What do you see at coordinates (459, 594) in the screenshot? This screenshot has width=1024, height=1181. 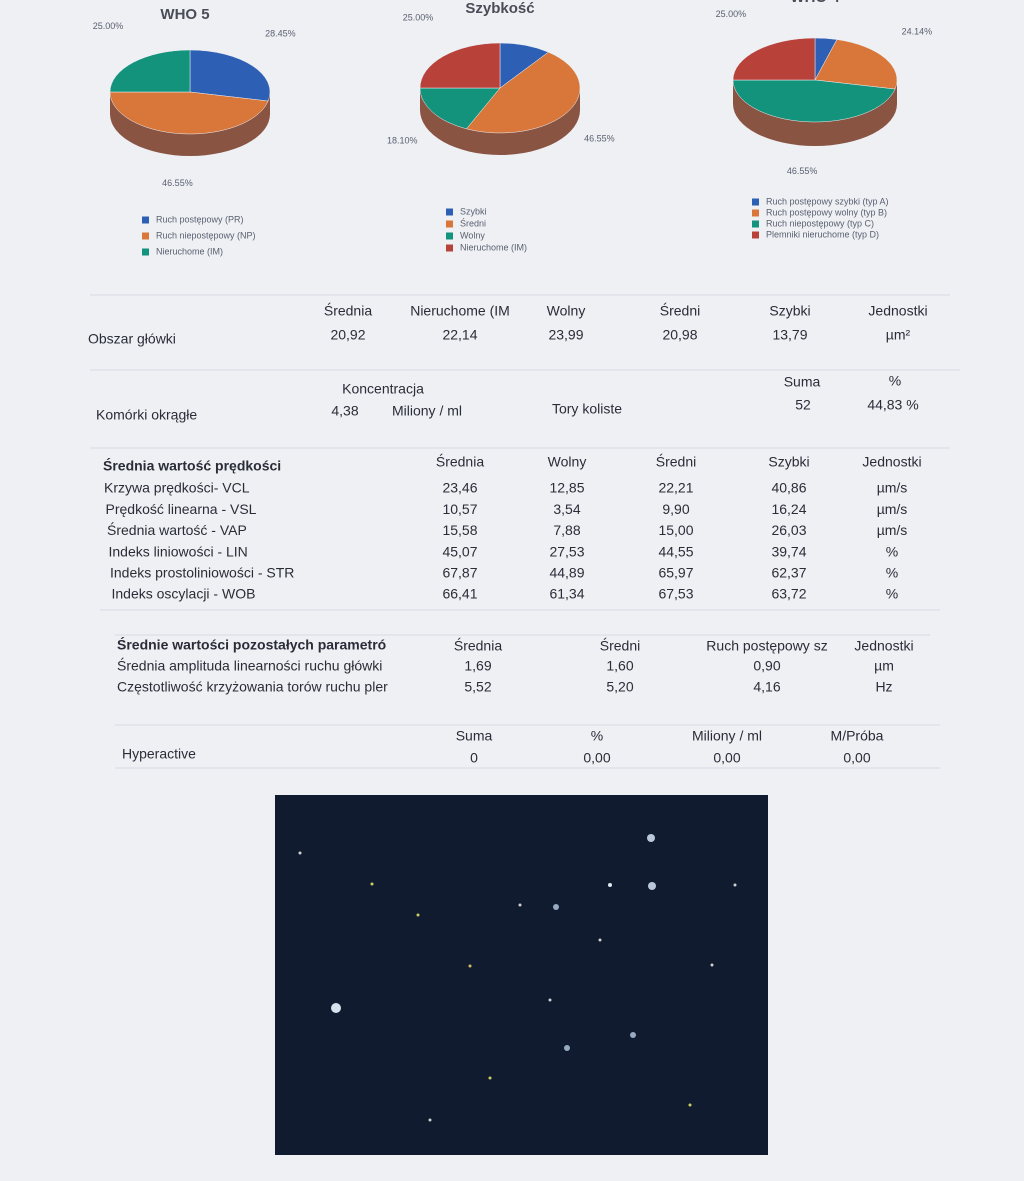 I see `cell: 66,41` at bounding box center [459, 594].